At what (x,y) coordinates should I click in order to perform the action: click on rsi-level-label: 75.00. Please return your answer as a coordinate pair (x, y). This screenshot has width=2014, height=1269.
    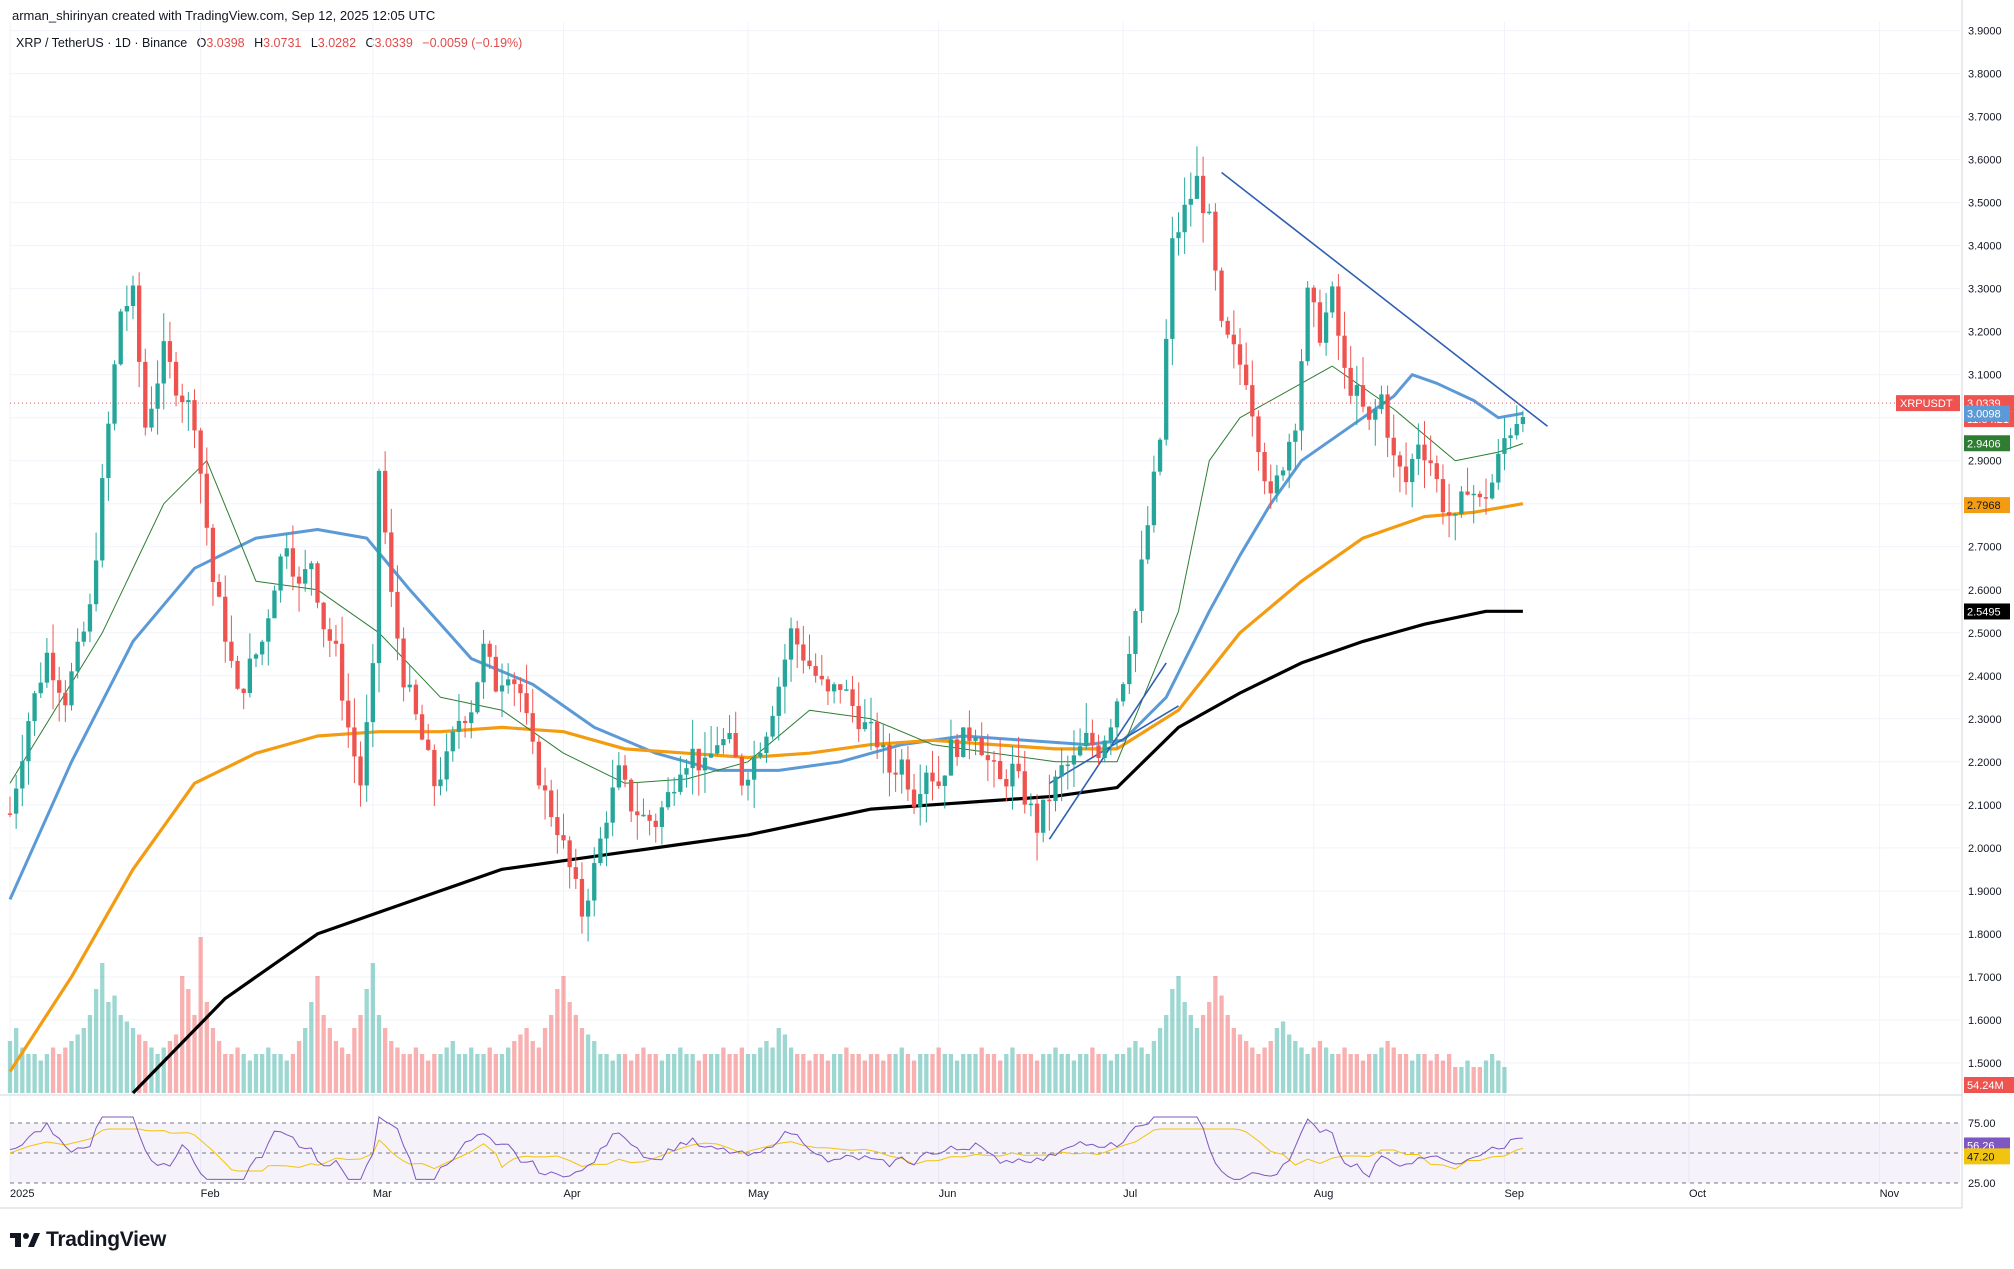
    Looking at the image, I should click on (1982, 1124).